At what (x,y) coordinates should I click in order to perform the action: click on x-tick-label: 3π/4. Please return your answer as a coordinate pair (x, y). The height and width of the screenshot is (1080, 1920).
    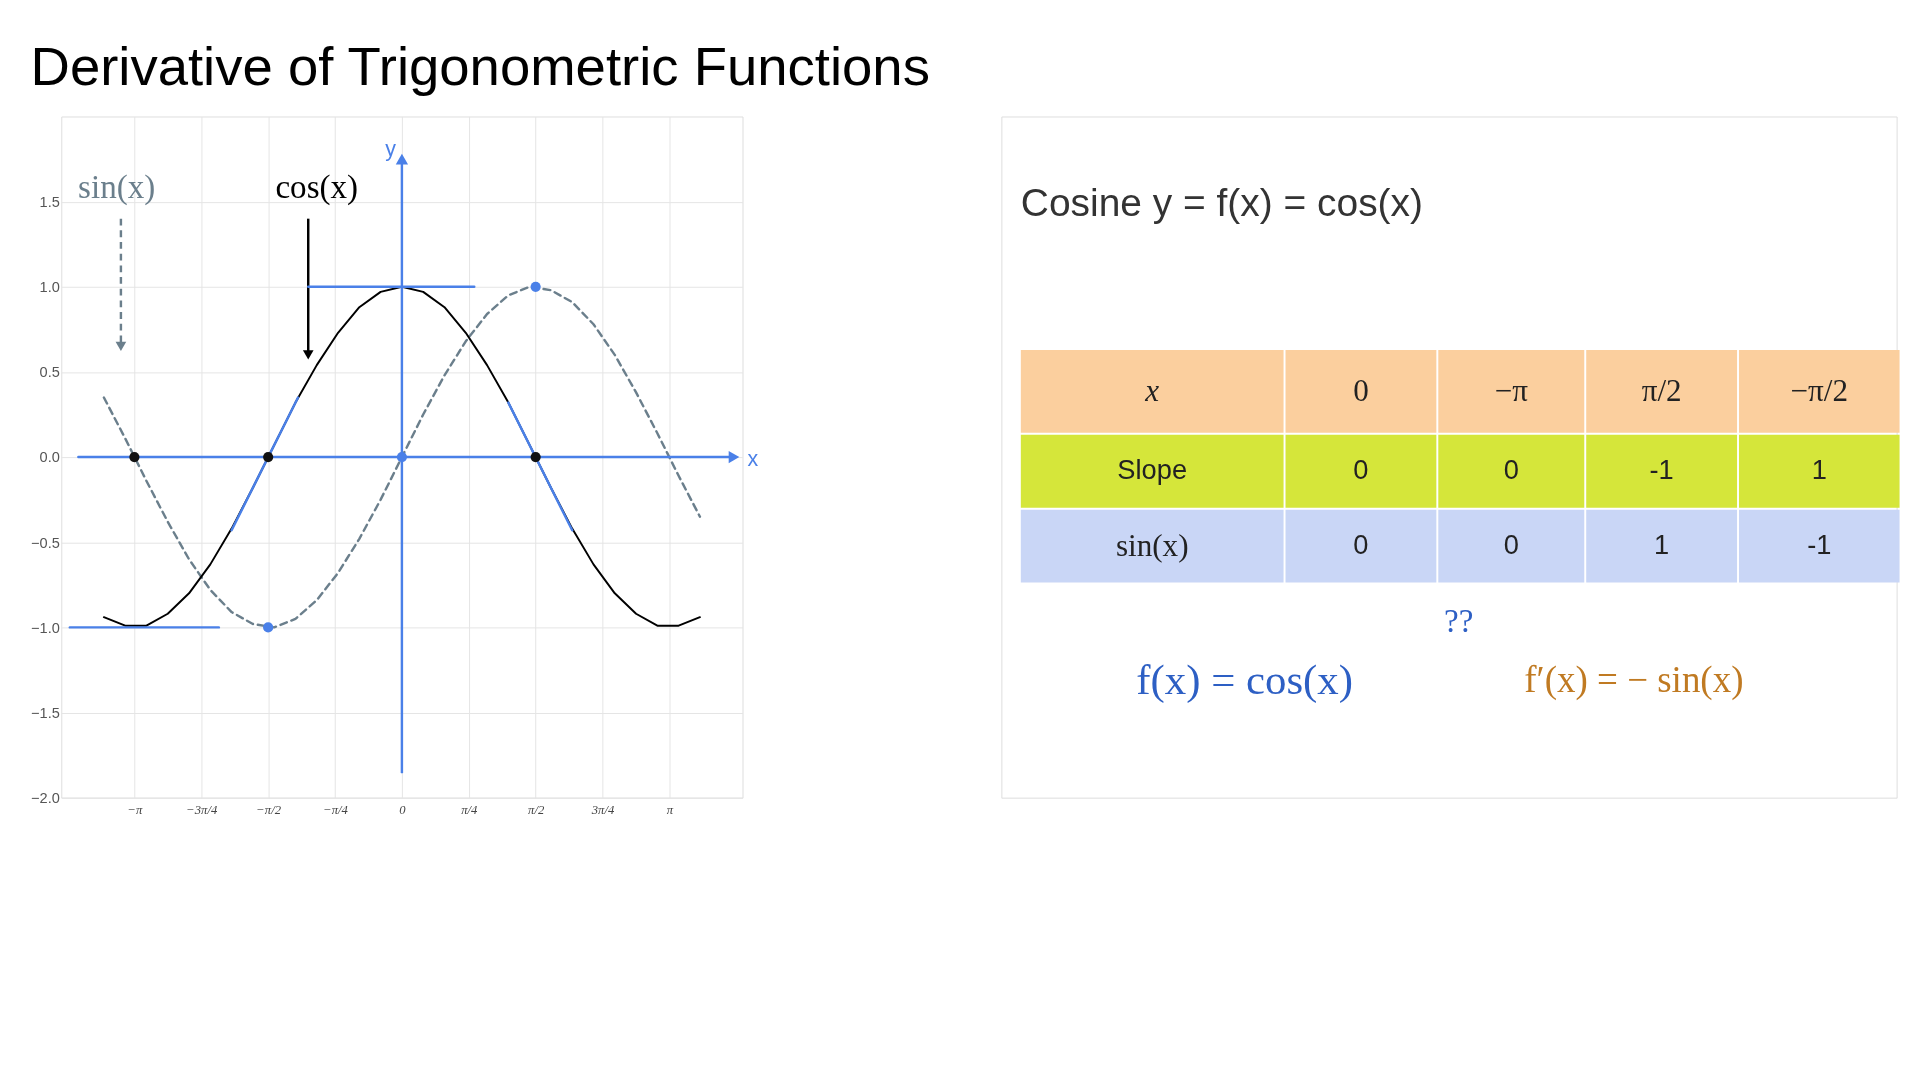
    Looking at the image, I should click on (602, 809).